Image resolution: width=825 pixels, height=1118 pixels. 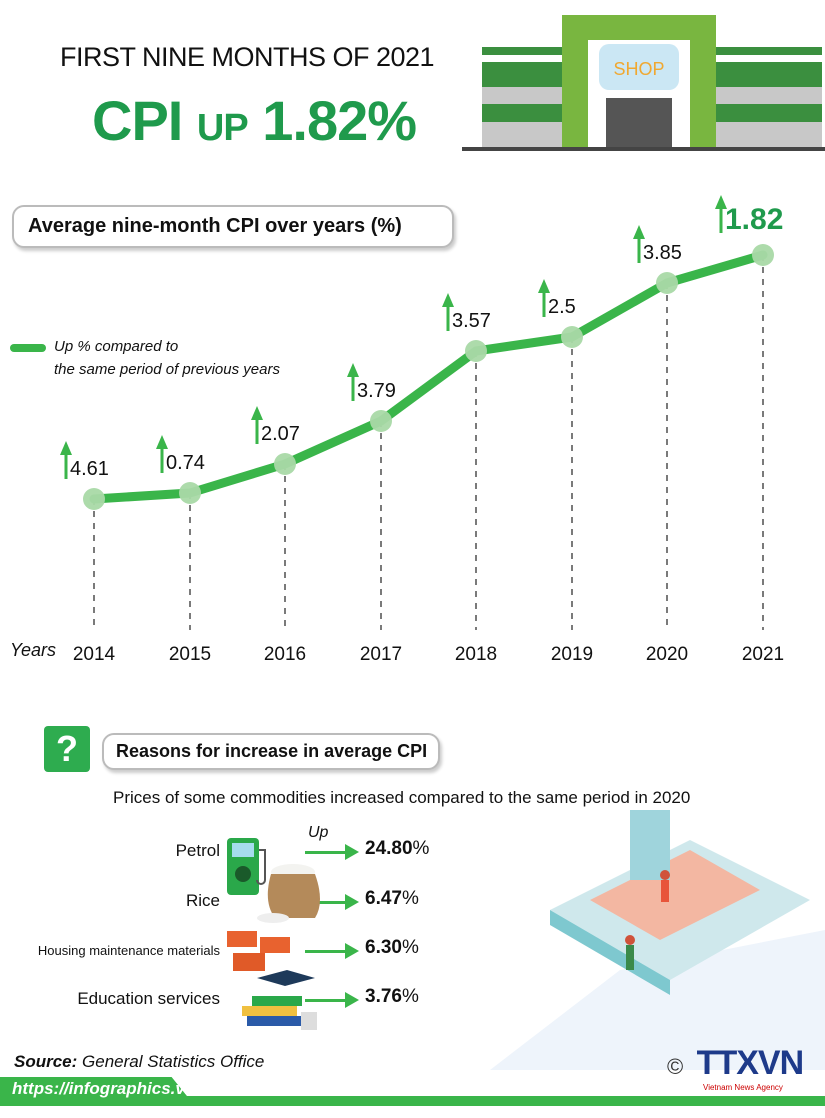 What do you see at coordinates (572, 654) in the screenshot?
I see `x-tick-label: 2019` at bounding box center [572, 654].